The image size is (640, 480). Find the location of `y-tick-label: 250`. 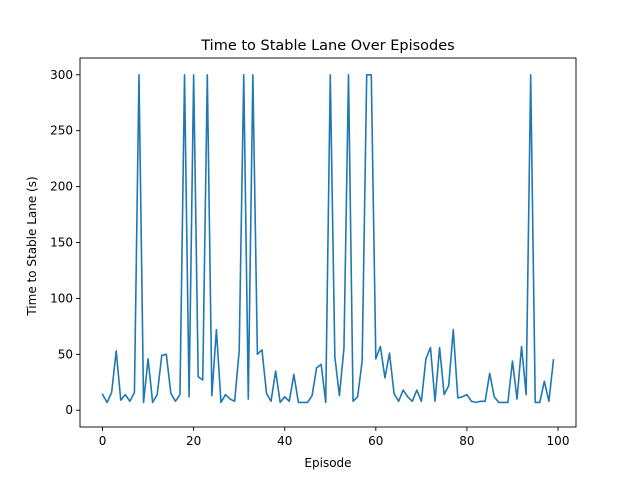

y-tick-label: 250 is located at coordinates (61, 131).